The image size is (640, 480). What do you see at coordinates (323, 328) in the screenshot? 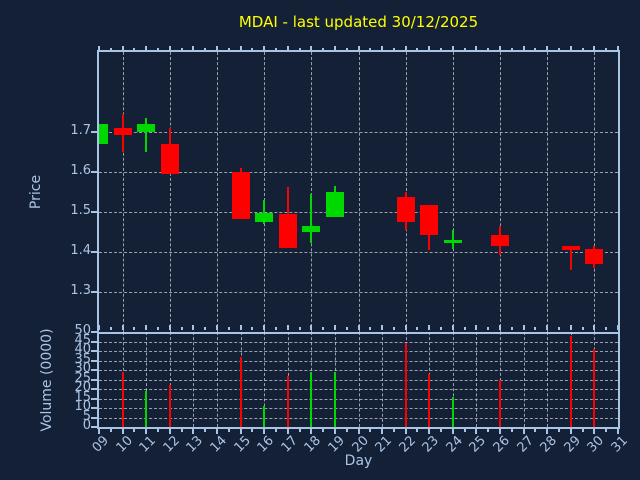
I see `x-tick-middle-18.5` at bounding box center [323, 328].